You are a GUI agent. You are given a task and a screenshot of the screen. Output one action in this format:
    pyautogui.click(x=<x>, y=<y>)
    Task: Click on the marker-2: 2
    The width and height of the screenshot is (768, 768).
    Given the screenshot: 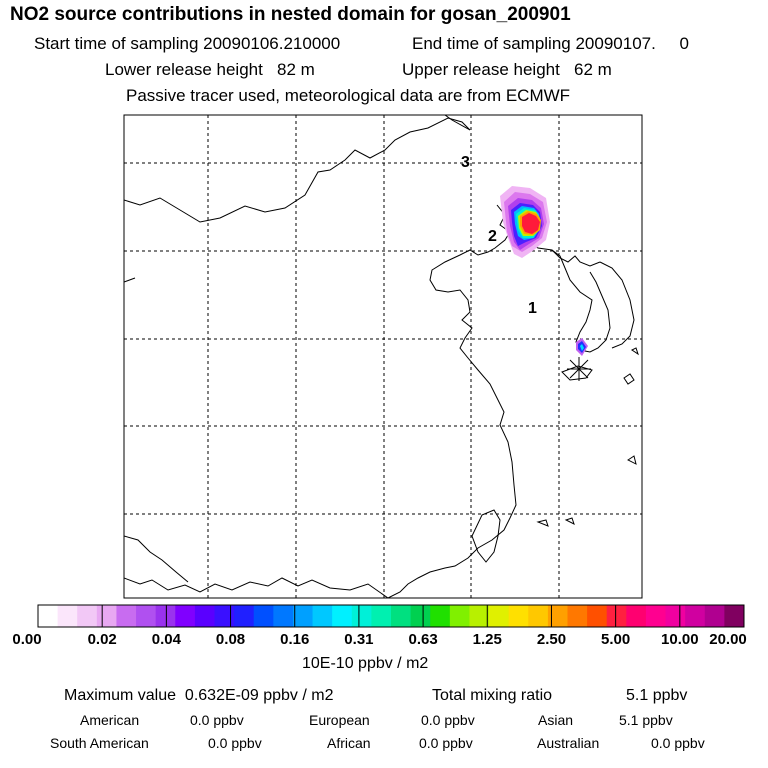 What is the action you would take?
    pyautogui.click(x=492, y=236)
    